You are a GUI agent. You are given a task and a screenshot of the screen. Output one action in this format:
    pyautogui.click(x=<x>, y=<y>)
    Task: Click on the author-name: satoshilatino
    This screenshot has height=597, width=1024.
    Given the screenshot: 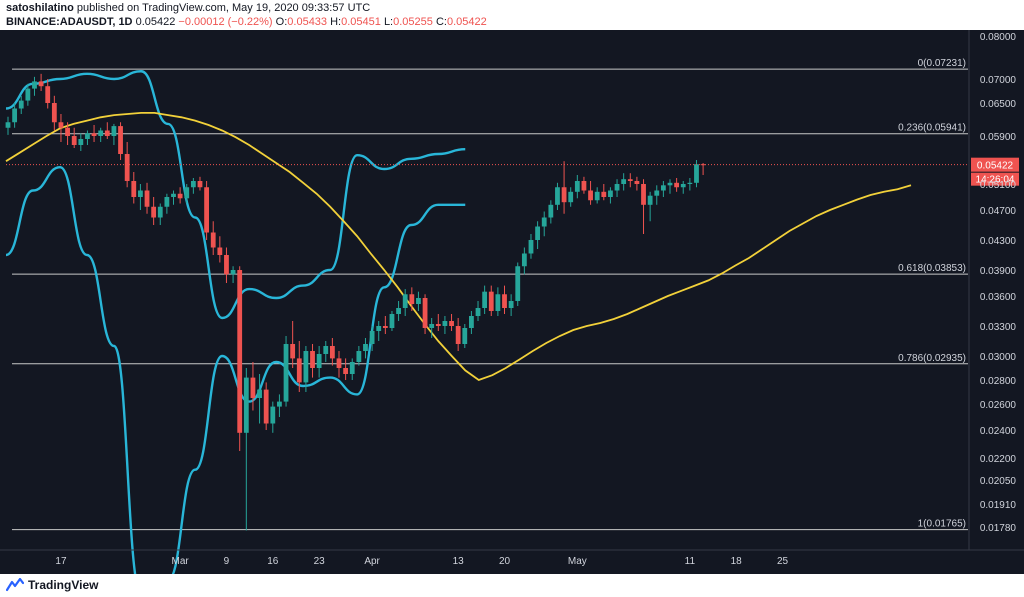 What is the action you would take?
    pyautogui.click(x=40, y=8)
    